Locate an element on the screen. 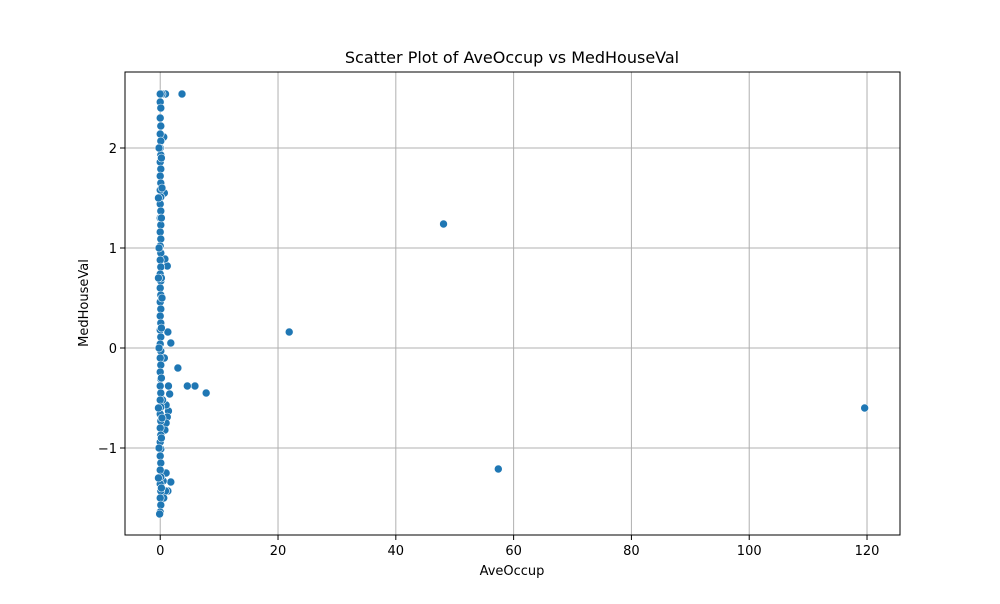 This screenshot has height=604, width=1000. x-tick-label: 20 is located at coordinates (278, 551).